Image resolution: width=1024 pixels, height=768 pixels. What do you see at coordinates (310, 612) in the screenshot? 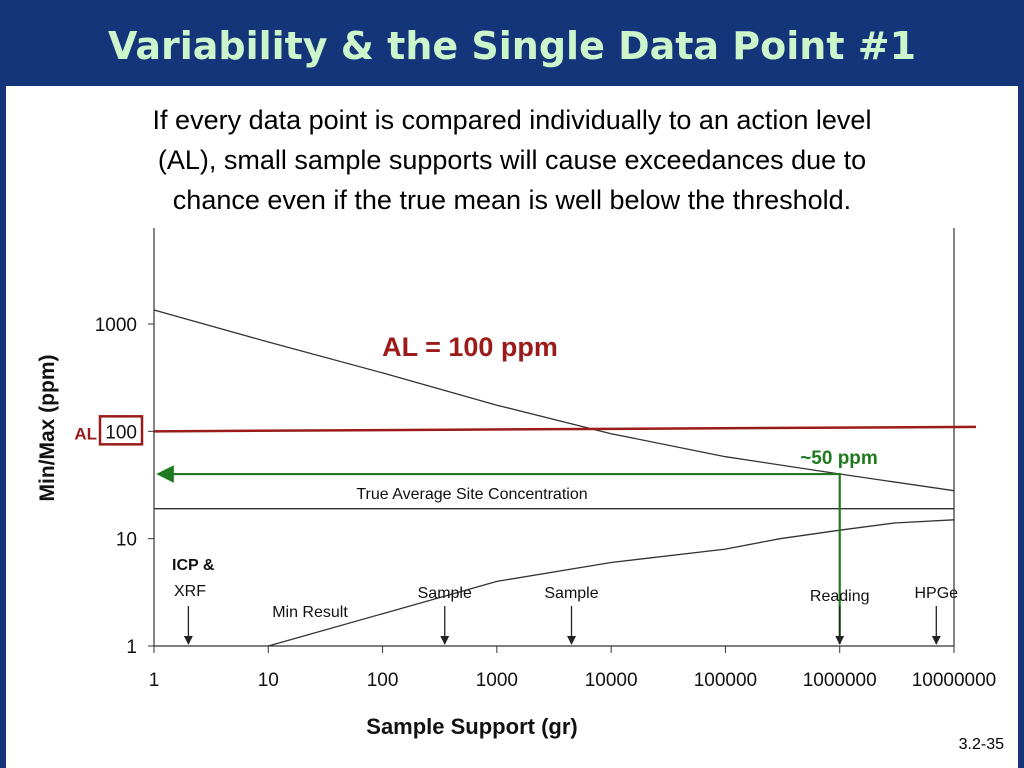
I see `min-result-label: Min Result` at bounding box center [310, 612].